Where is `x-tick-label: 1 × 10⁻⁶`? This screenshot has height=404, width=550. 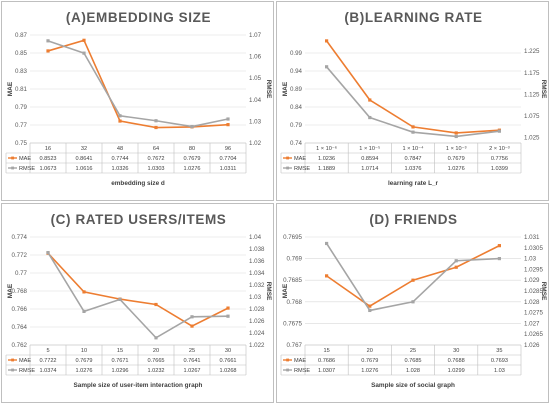 x-tick-label: 1 × 10⁻⁶ is located at coordinates (326, 148).